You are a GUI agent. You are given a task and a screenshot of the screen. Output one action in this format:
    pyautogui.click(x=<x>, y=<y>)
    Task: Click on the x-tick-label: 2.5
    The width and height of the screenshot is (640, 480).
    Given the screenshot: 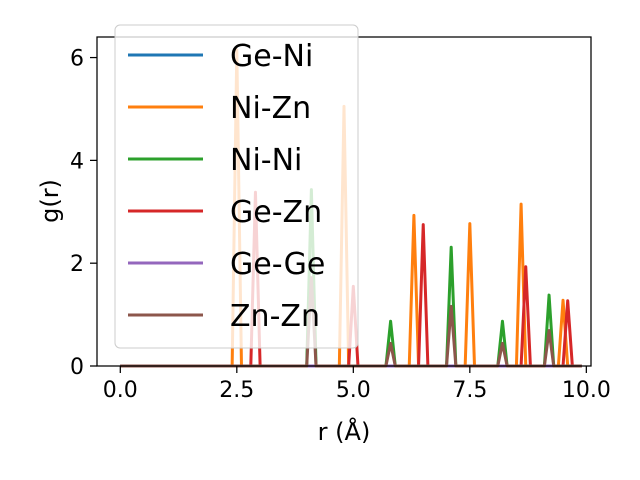 What is the action you would take?
    pyautogui.click(x=236, y=390)
    